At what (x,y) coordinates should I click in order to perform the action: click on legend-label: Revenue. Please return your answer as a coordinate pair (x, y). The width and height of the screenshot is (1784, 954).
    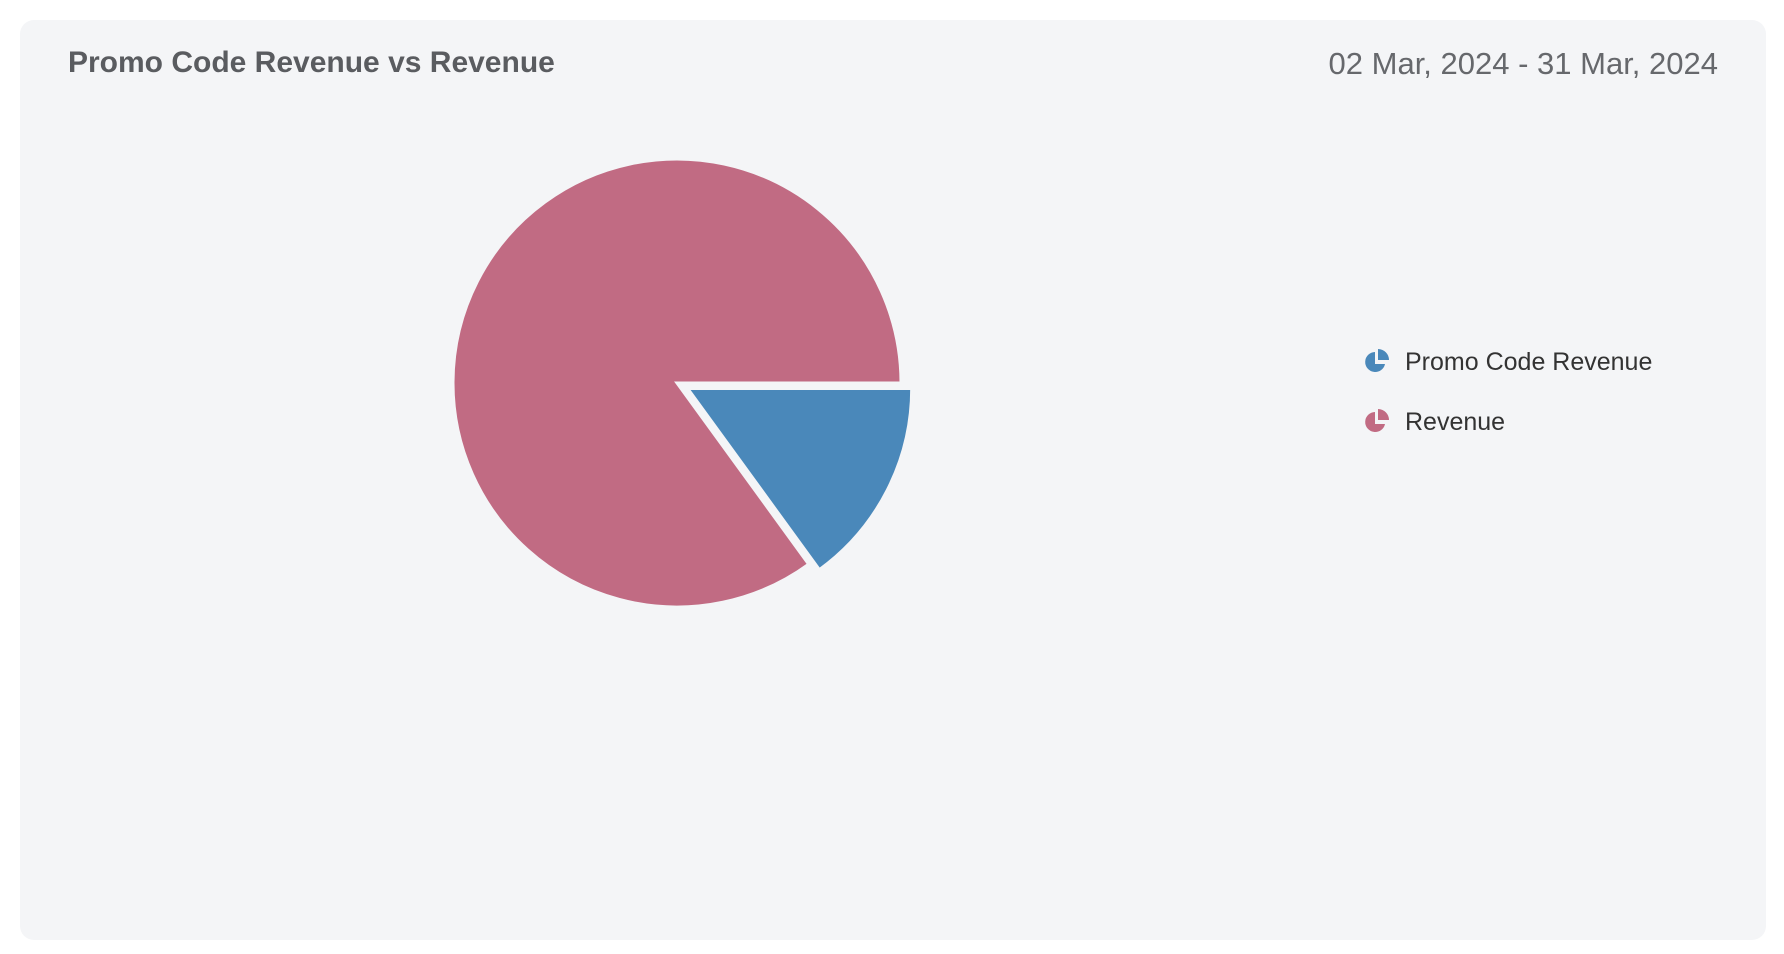
    Looking at the image, I should click on (1455, 421).